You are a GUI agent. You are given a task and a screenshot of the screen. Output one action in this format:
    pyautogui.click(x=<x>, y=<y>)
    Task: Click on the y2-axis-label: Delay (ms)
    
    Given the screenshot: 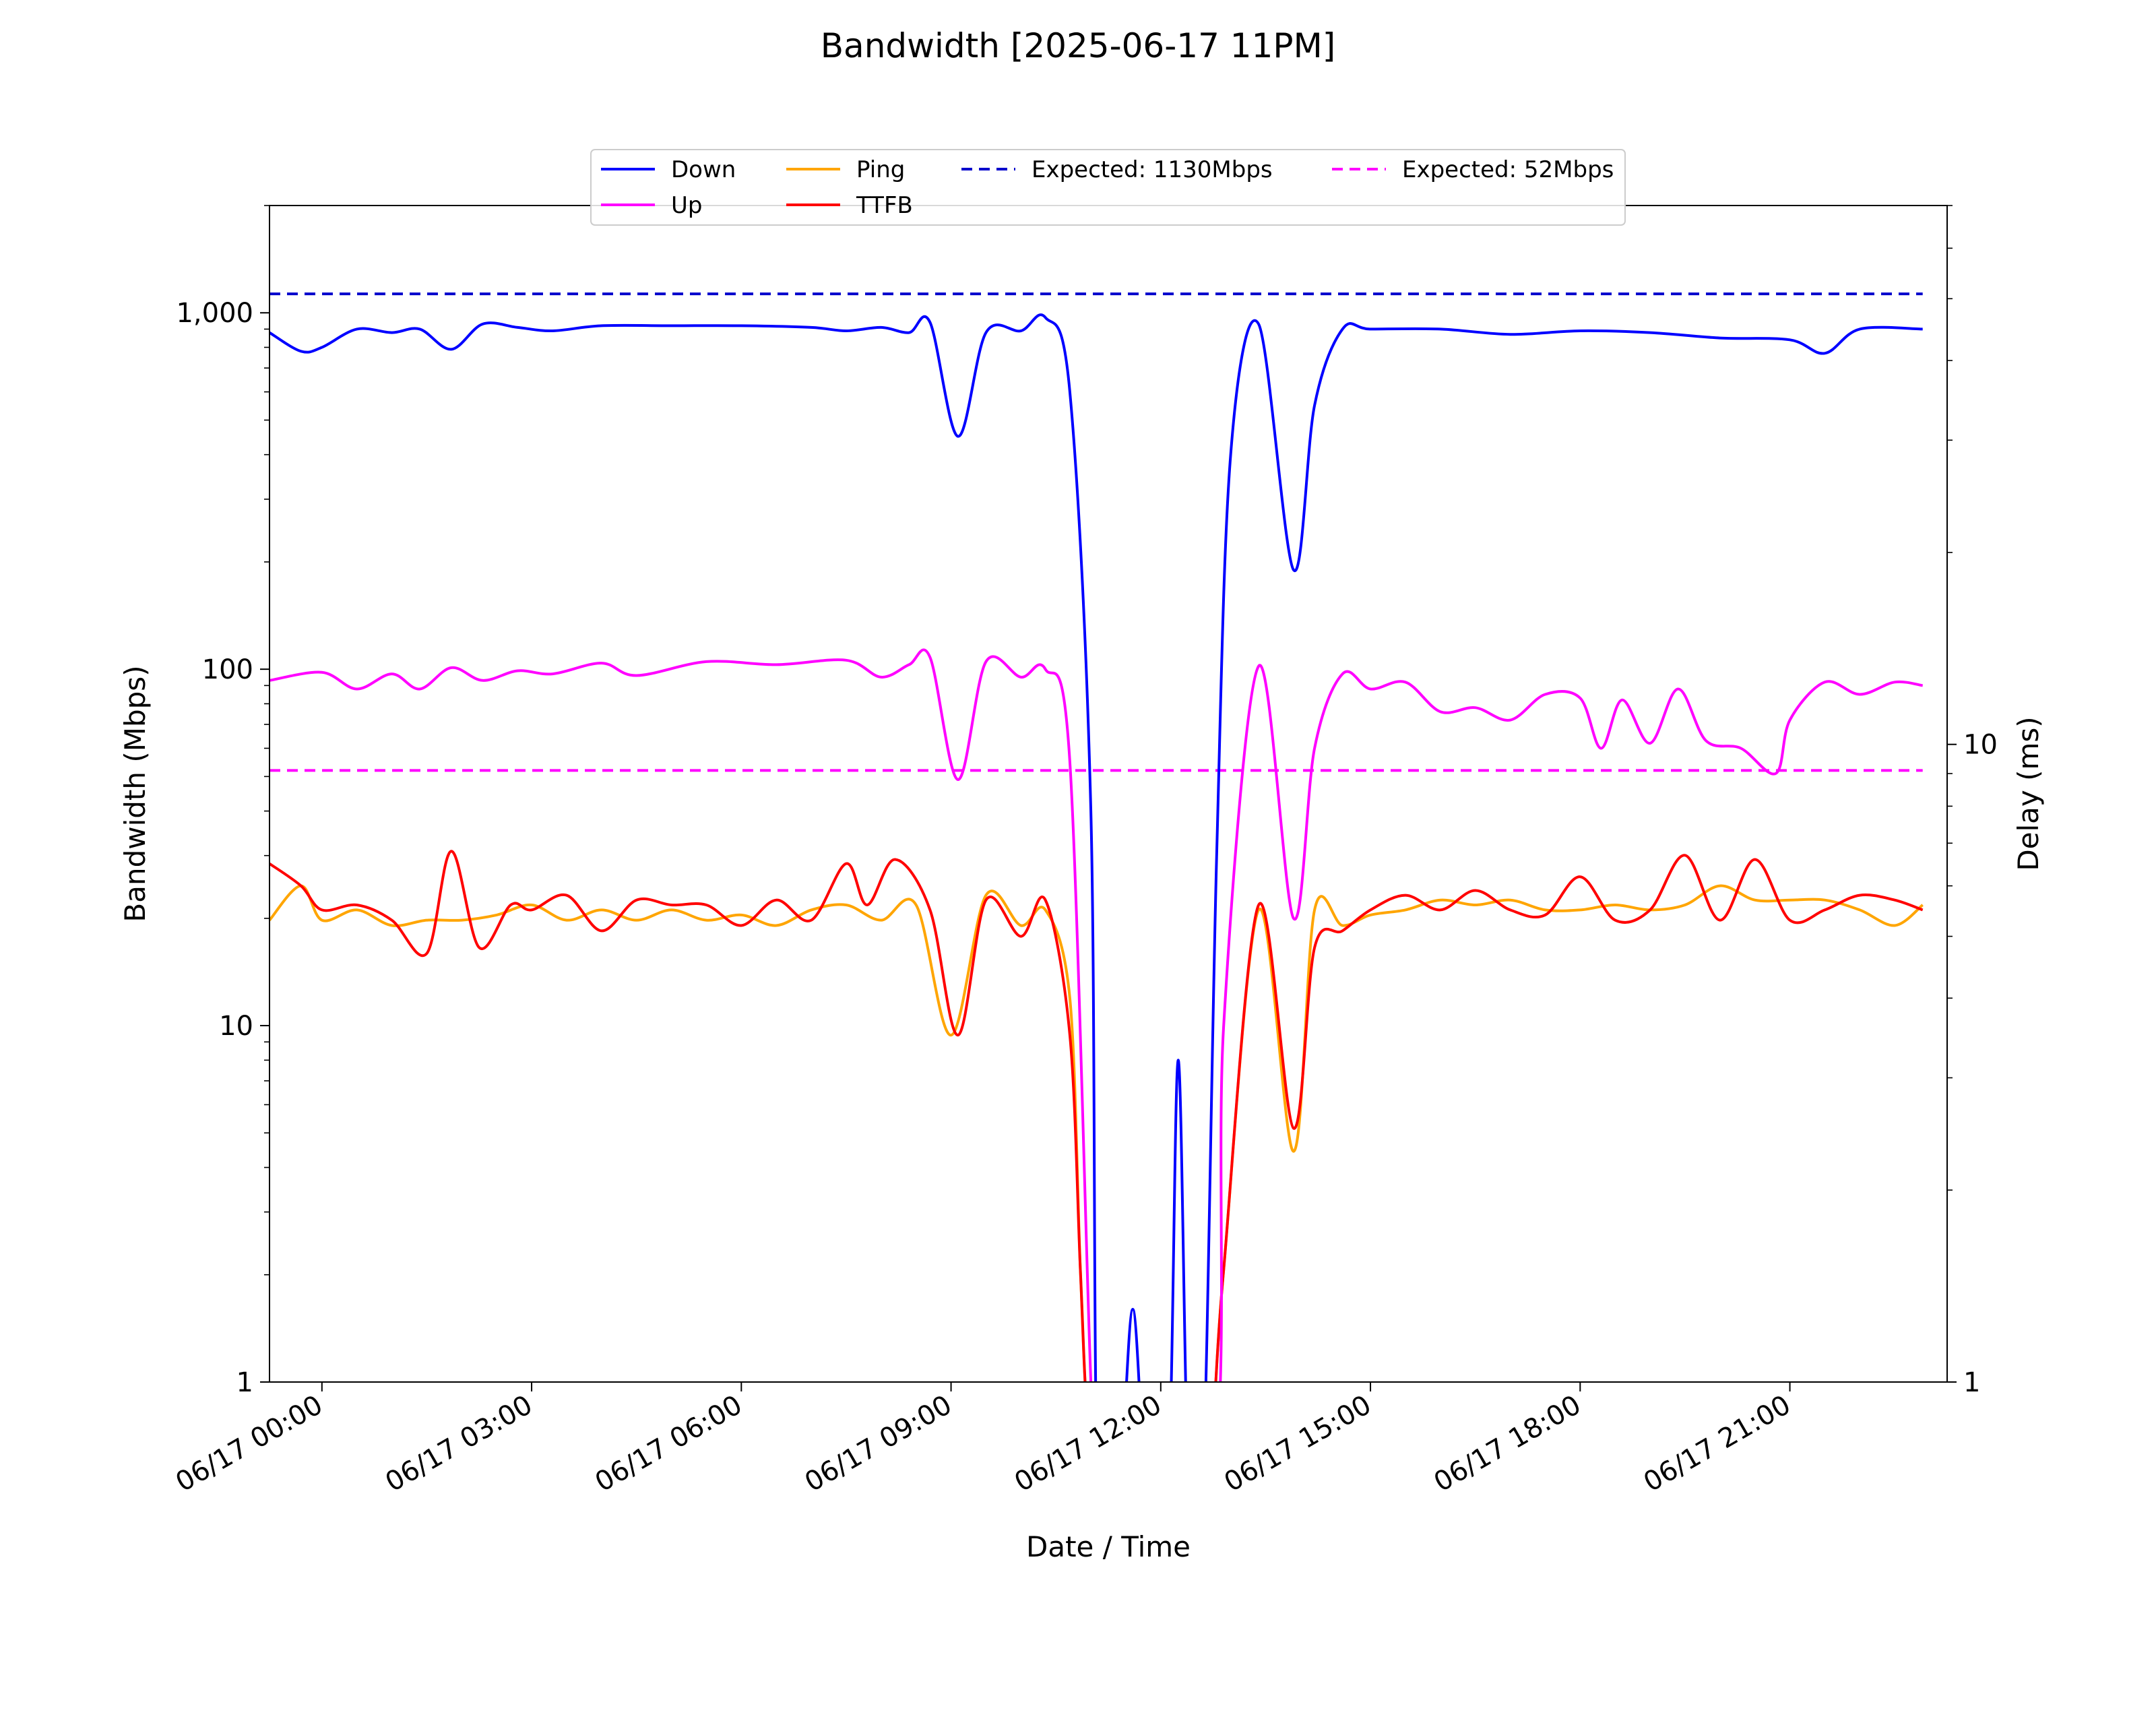 What is the action you would take?
    pyautogui.click(x=2028, y=793)
    